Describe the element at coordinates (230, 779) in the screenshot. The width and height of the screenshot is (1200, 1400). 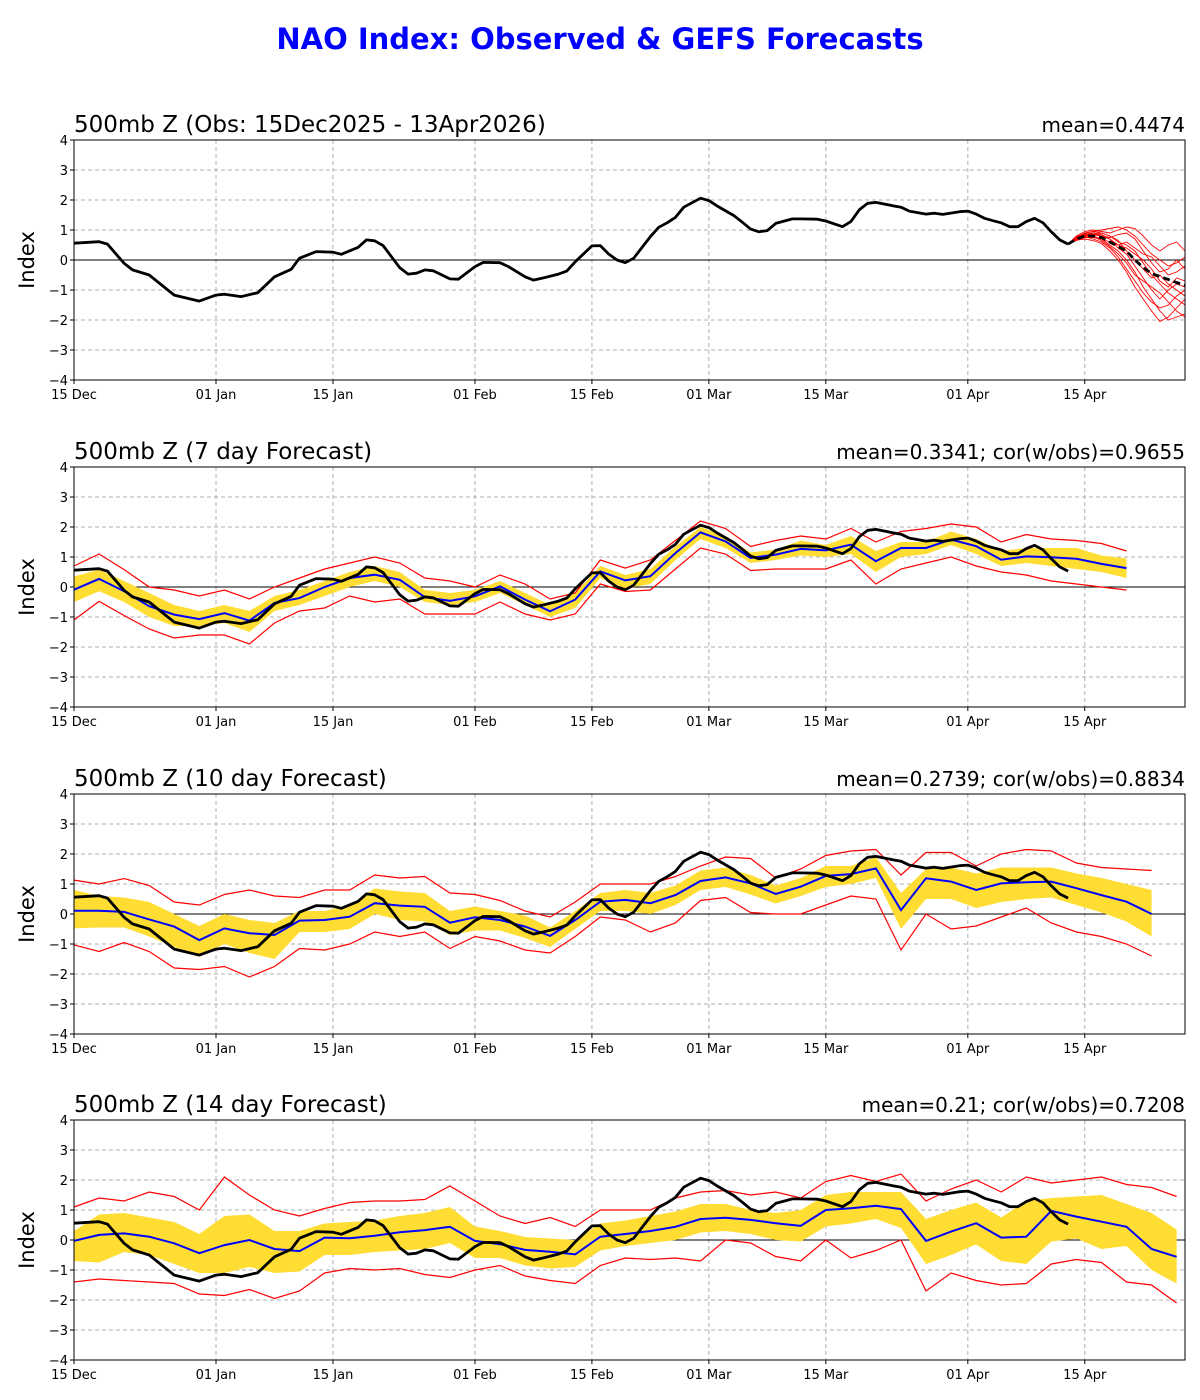
I see `panel-title: 500mb Z (10 day Forecast)` at that location.